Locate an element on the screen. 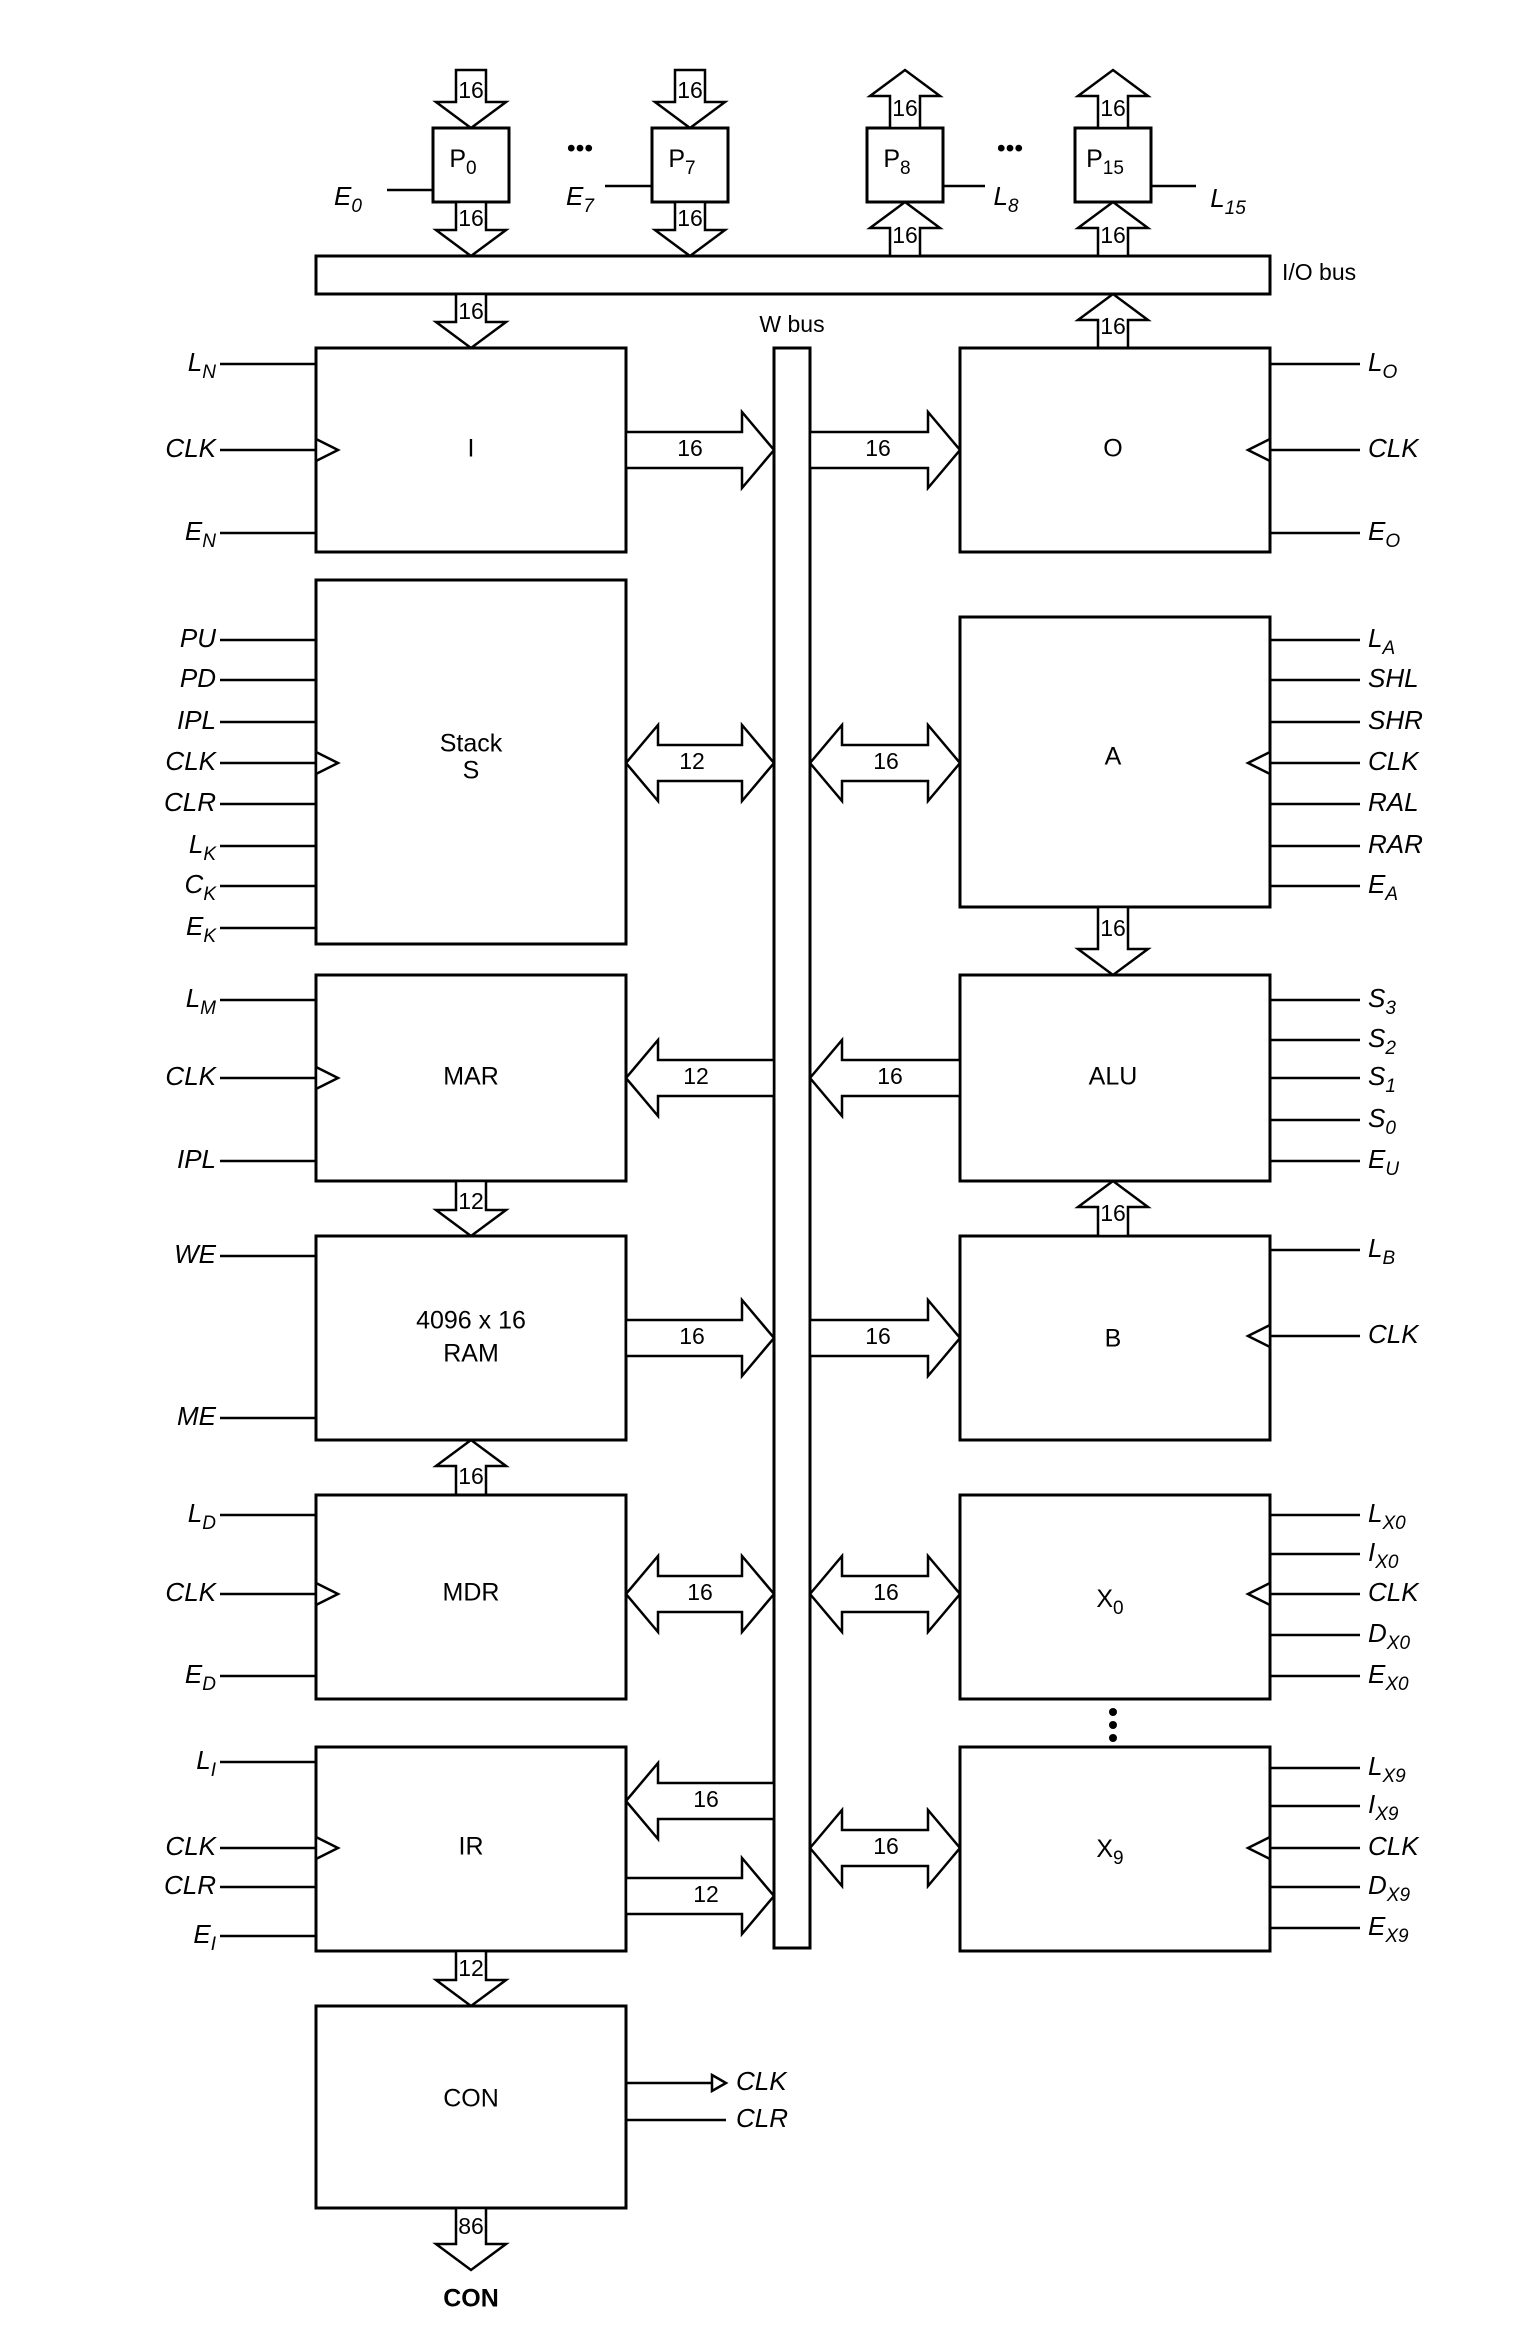  sig-mdr-0: LD is located at coordinates (202, 1516).